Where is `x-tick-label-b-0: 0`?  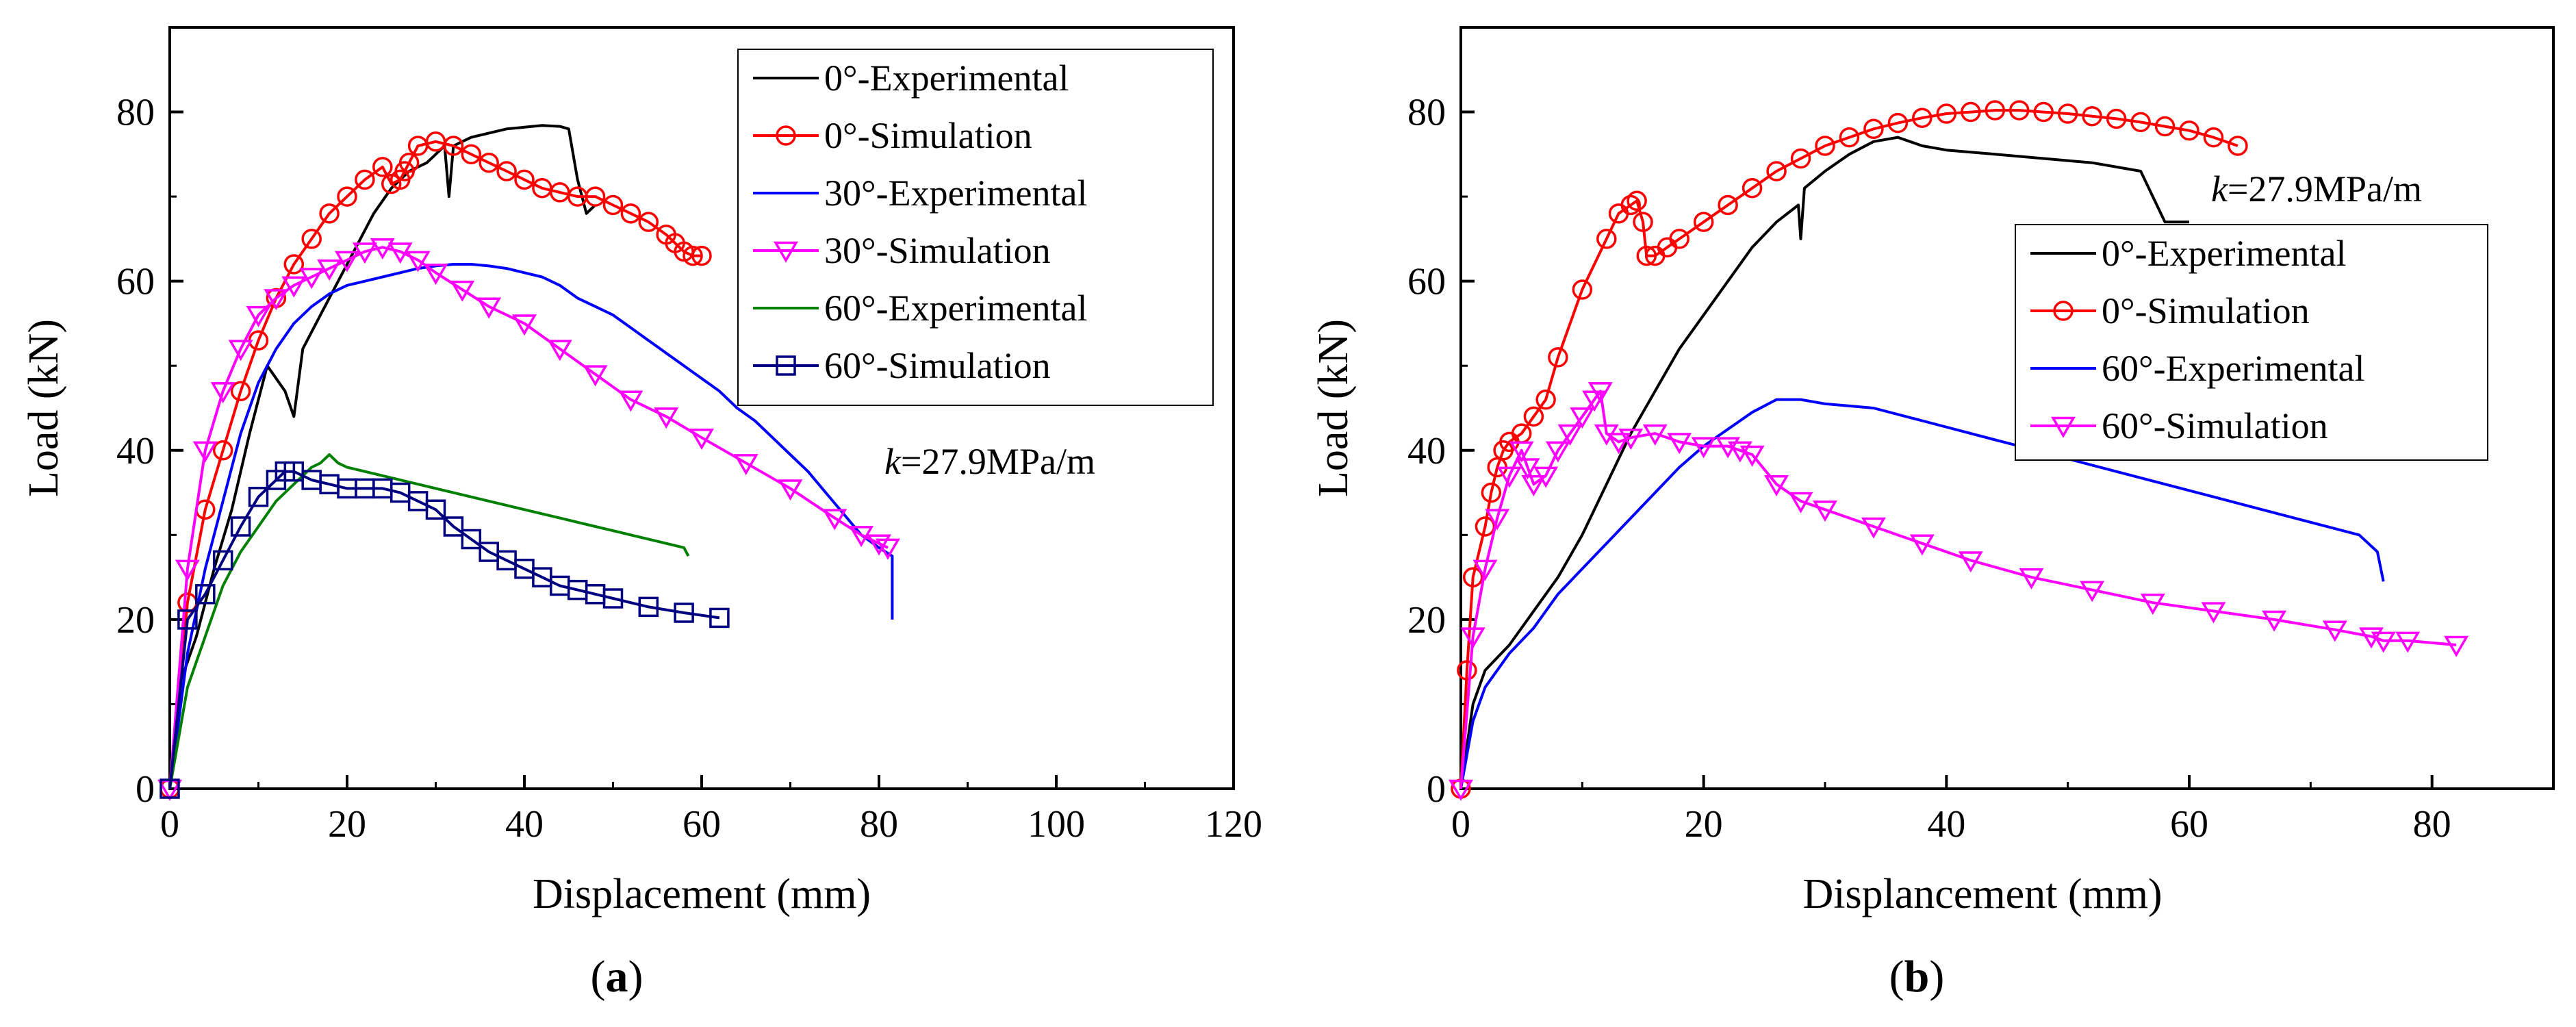
x-tick-label-b-0: 0 is located at coordinates (1460, 824).